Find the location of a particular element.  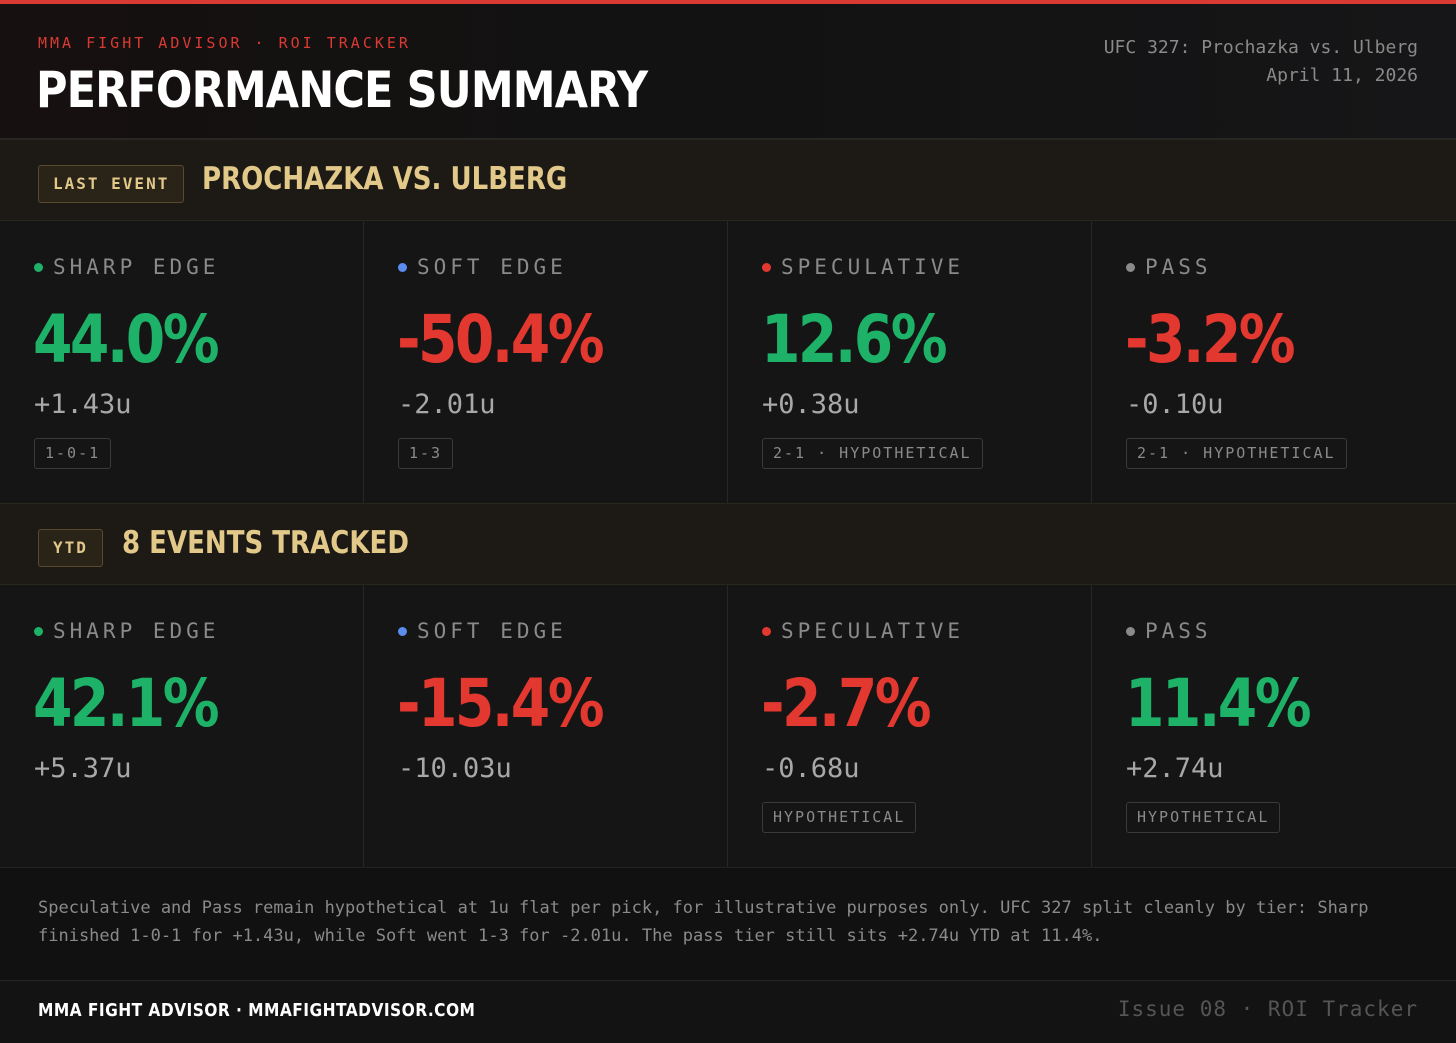

stat-card-speculative: SPECULATIVE -2.7% -0.68u HYPOTHETICAL is located at coordinates (910, 726).